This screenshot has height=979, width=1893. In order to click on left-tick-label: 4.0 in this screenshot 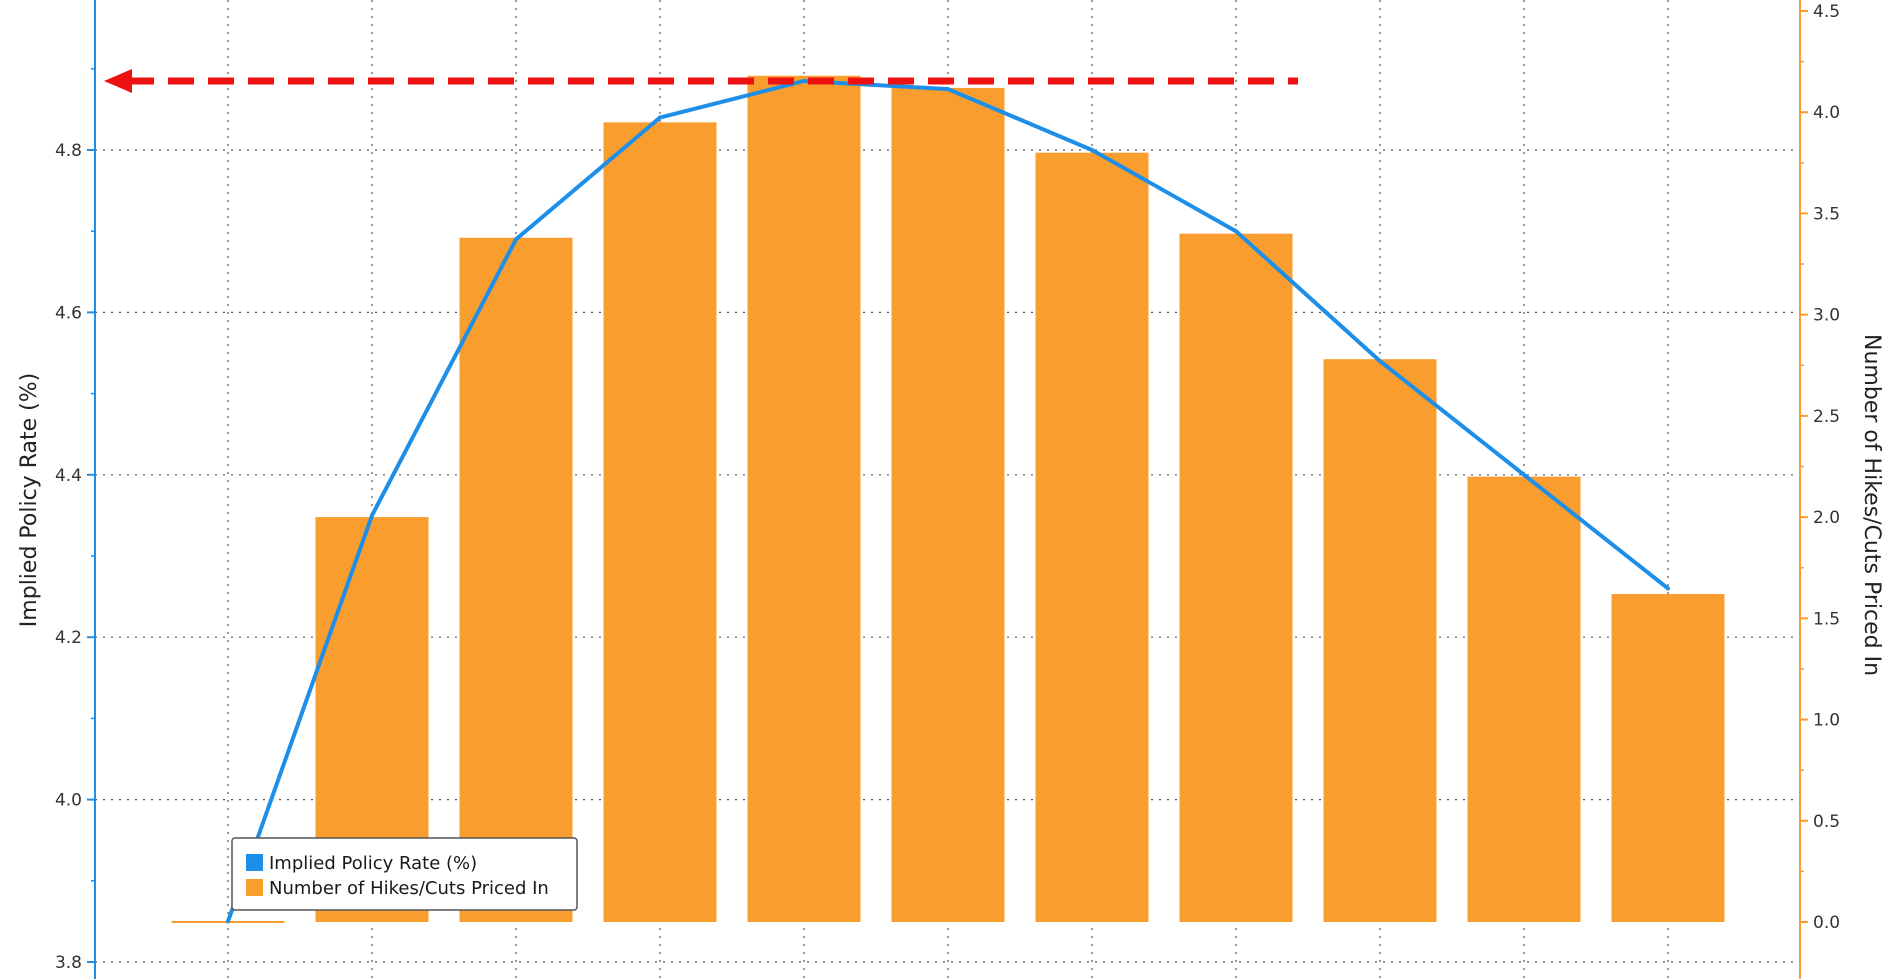, I will do `click(68, 801)`.